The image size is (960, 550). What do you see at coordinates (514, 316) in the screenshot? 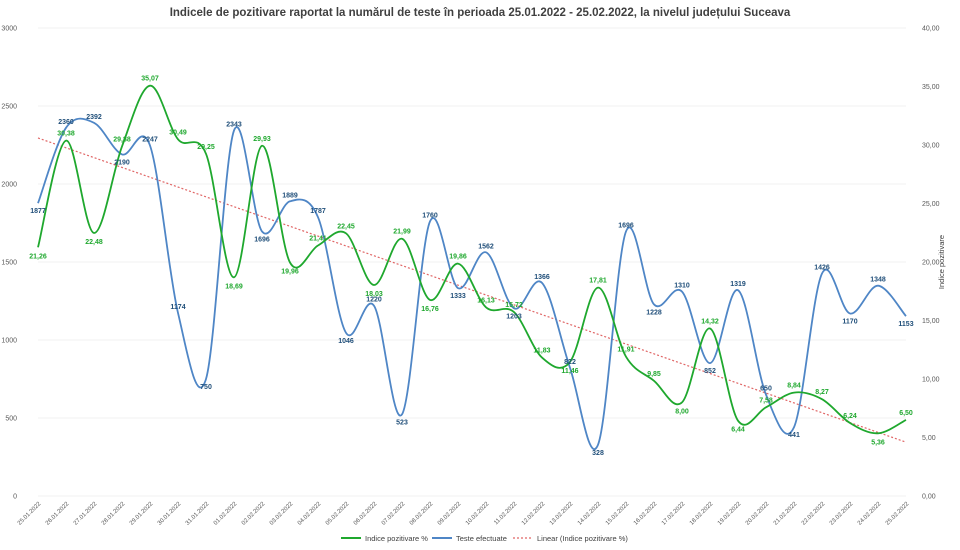
I see `tests-data-label: 1203` at bounding box center [514, 316].